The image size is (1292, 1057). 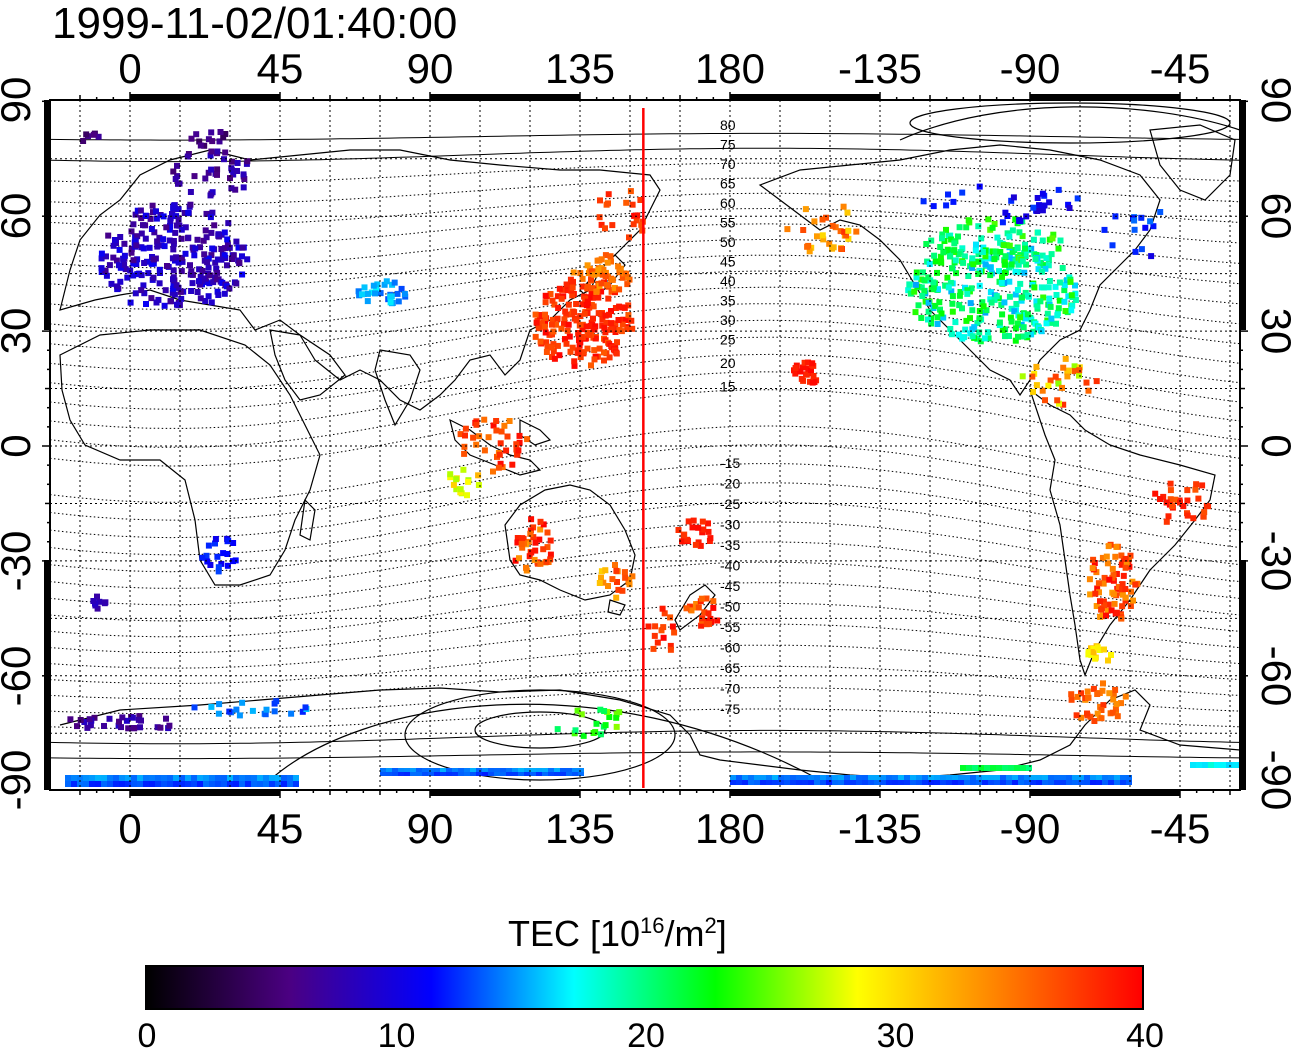 What do you see at coordinates (1145, 1036) in the screenshot?
I see `colorbar-tick-label: 40` at bounding box center [1145, 1036].